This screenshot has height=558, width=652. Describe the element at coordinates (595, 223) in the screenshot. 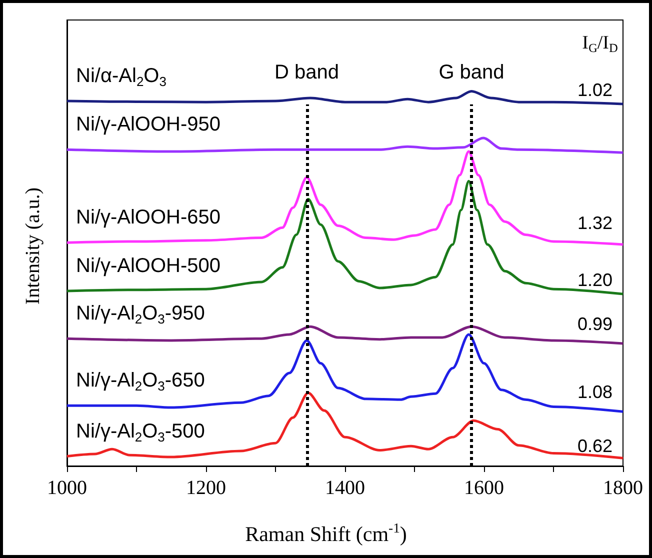

I see `annotation: 1.32` at that location.